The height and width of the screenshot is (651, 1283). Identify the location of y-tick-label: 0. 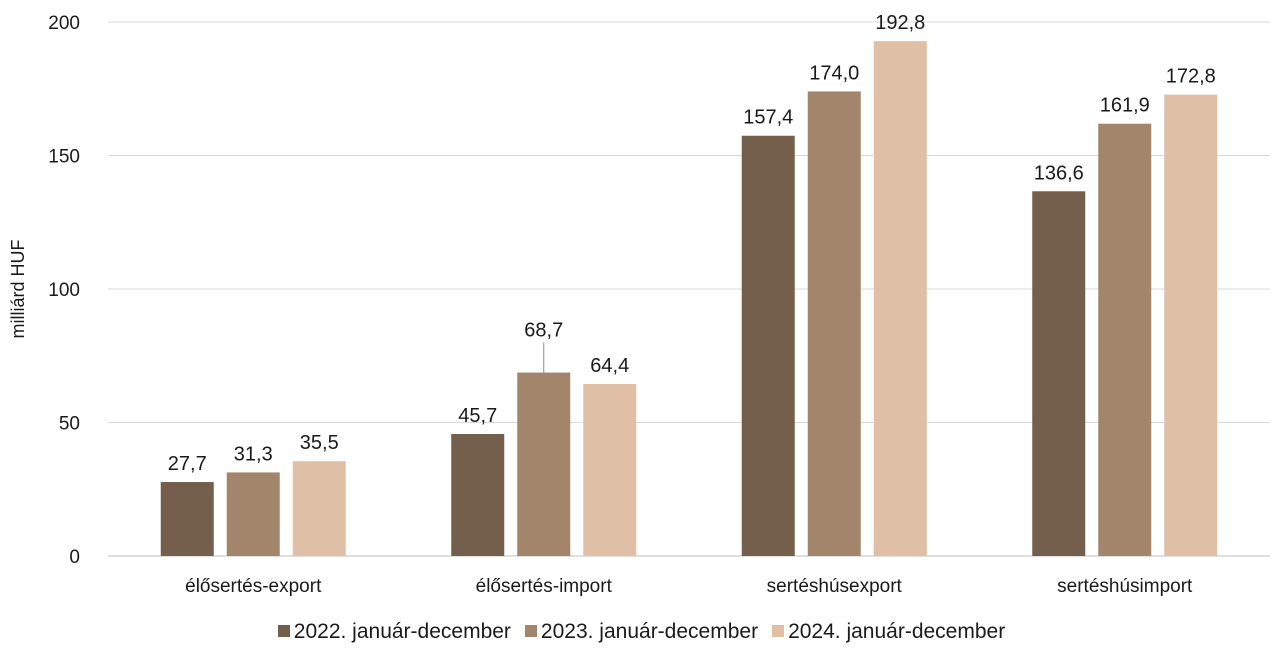
(74, 557).